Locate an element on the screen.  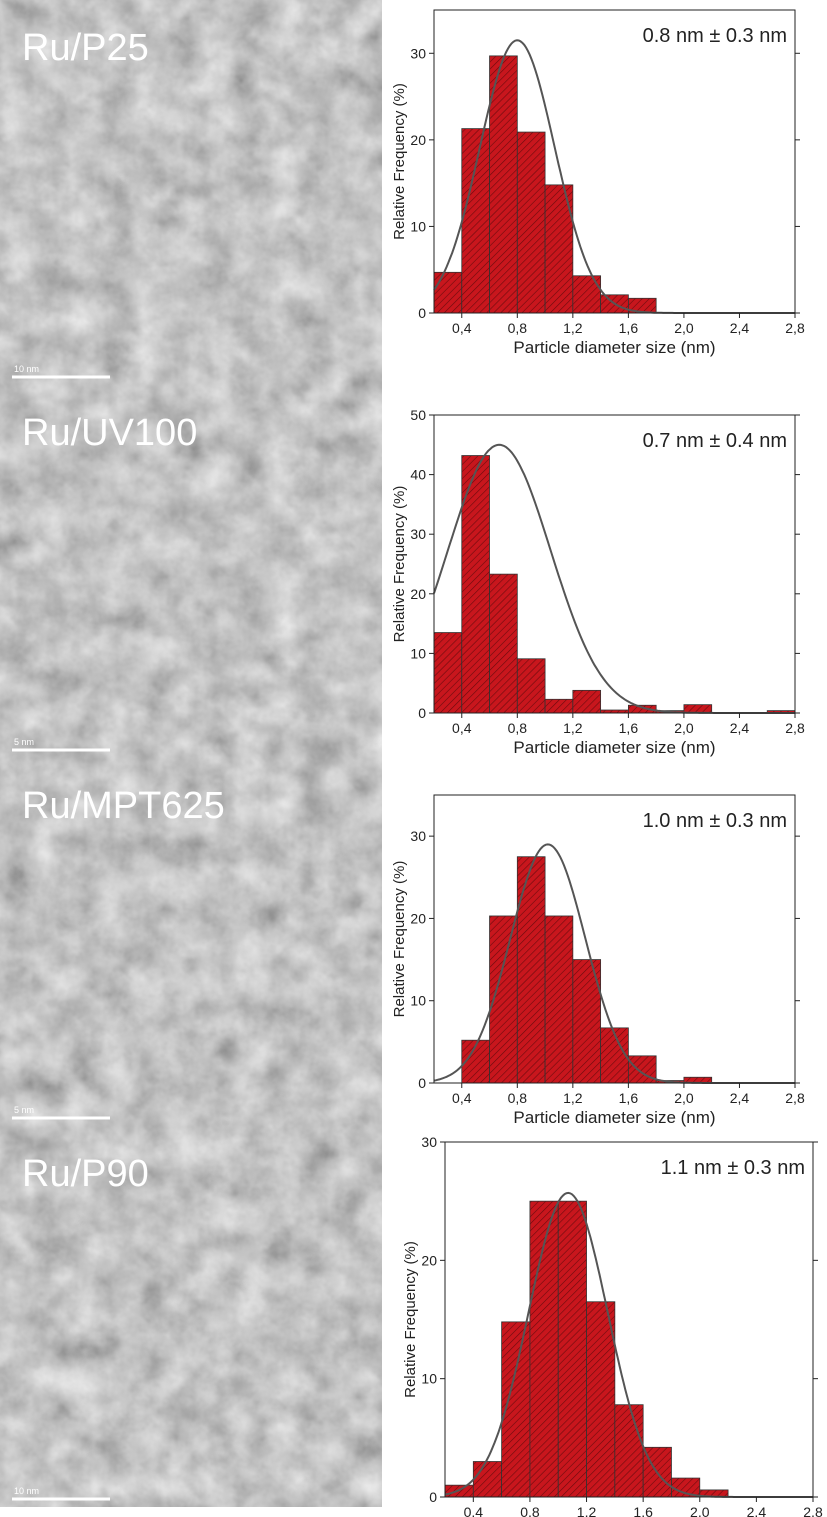
annotation: 1.1 nm ± 0.3 nm is located at coordinates (733, 1168).